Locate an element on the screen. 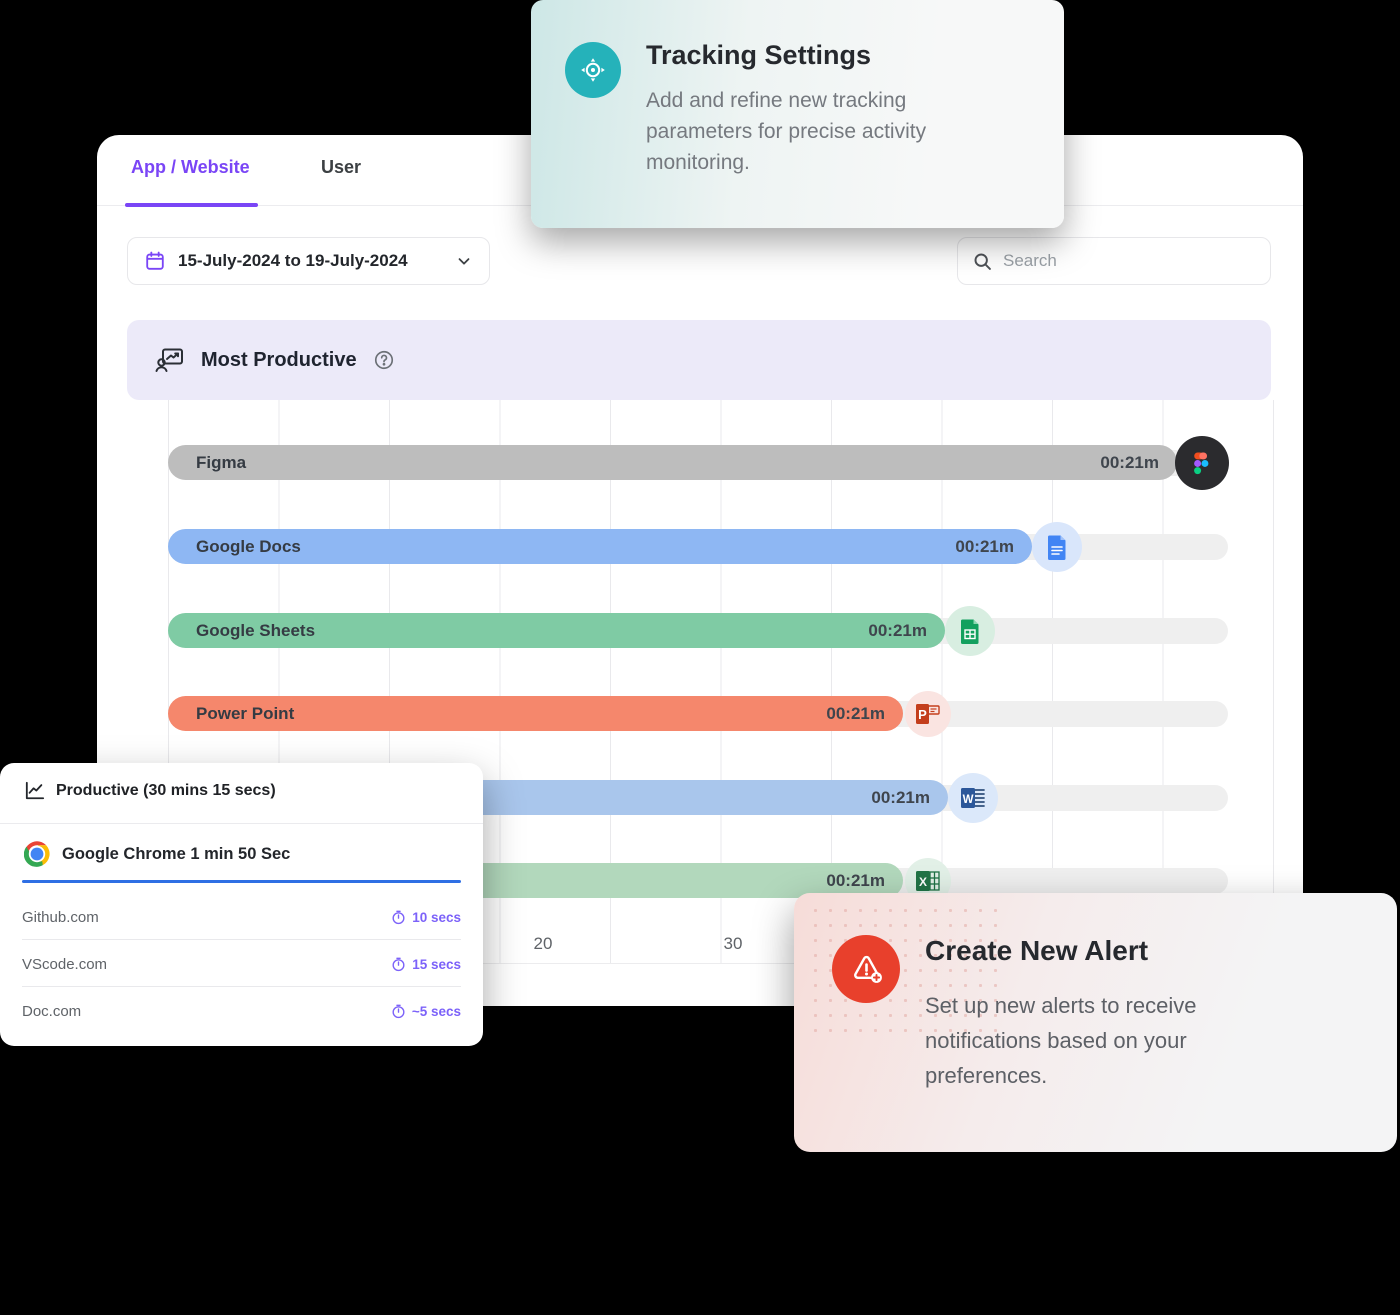 The image size is (1400, 1315). line-chart-icon is located at coordinates (35, 791).